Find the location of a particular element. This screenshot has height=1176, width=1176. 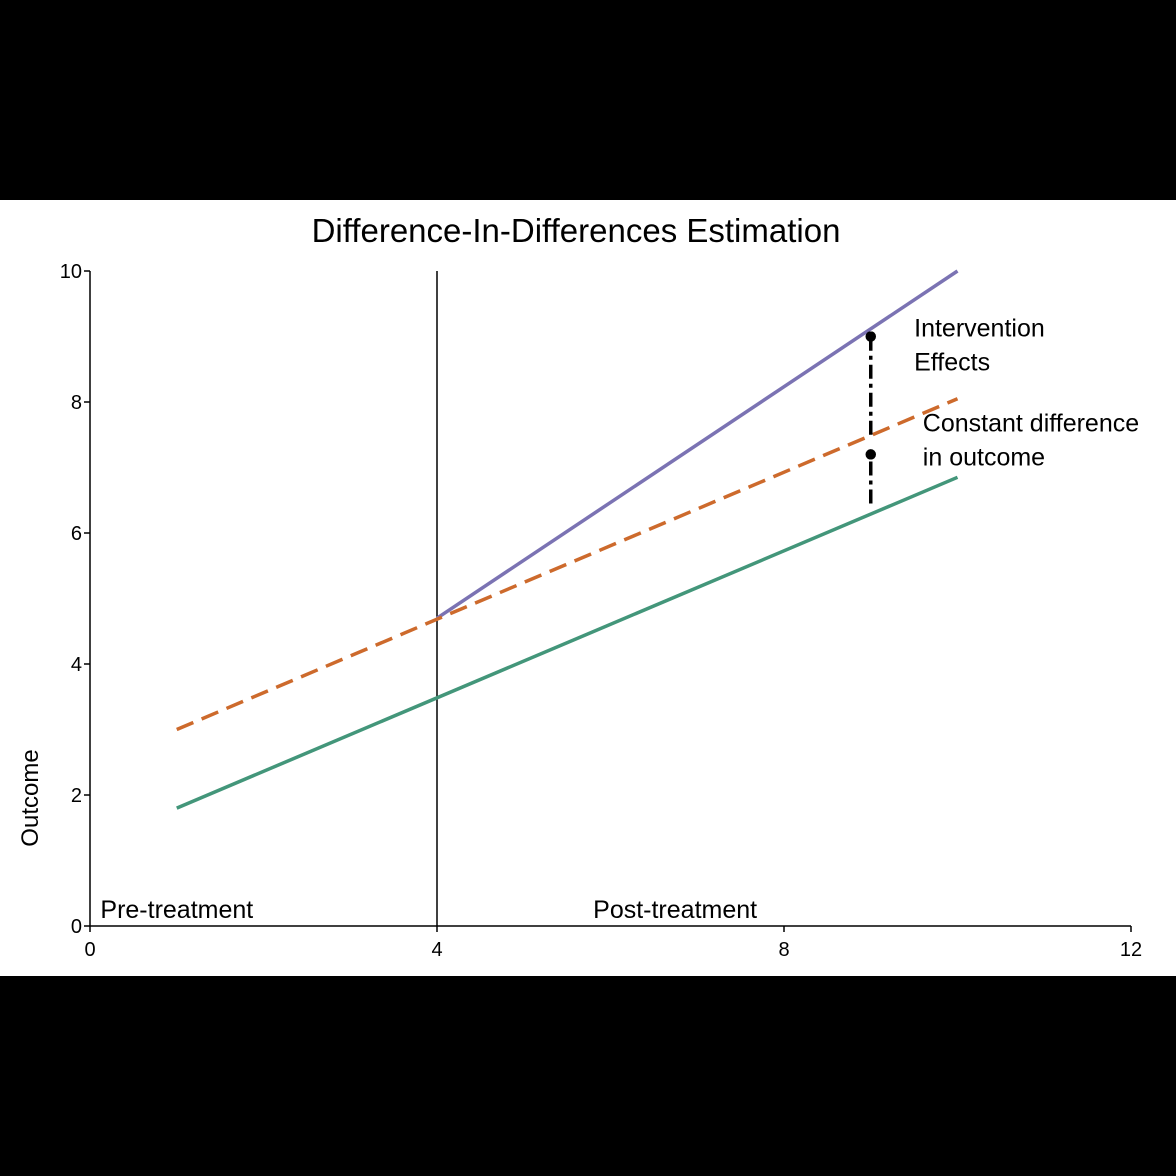

annotation-4: Post-treatment is located at coordinates (675, 910).